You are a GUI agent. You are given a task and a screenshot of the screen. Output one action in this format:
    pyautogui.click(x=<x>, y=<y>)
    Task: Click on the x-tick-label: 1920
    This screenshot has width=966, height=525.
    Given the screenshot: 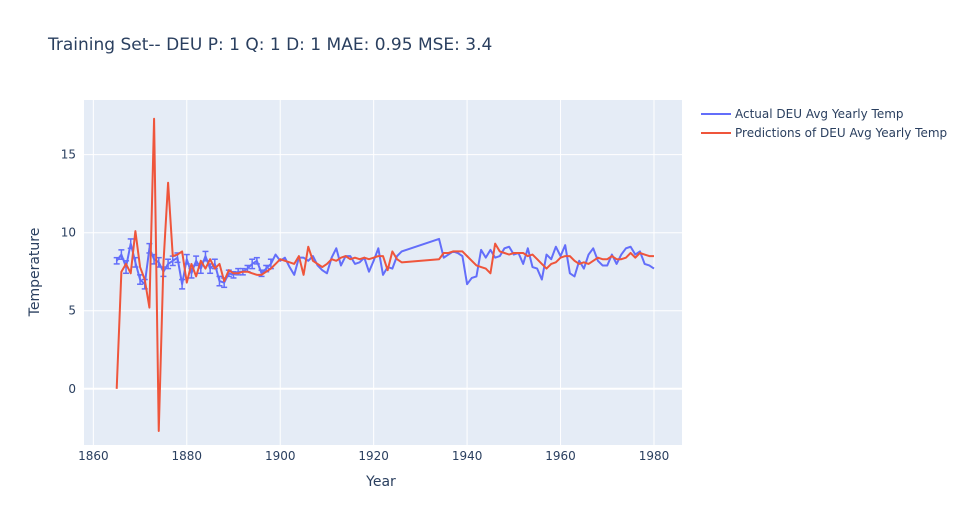 What is the action you would take?
    pyautogui.click(x=373, y=456)
    